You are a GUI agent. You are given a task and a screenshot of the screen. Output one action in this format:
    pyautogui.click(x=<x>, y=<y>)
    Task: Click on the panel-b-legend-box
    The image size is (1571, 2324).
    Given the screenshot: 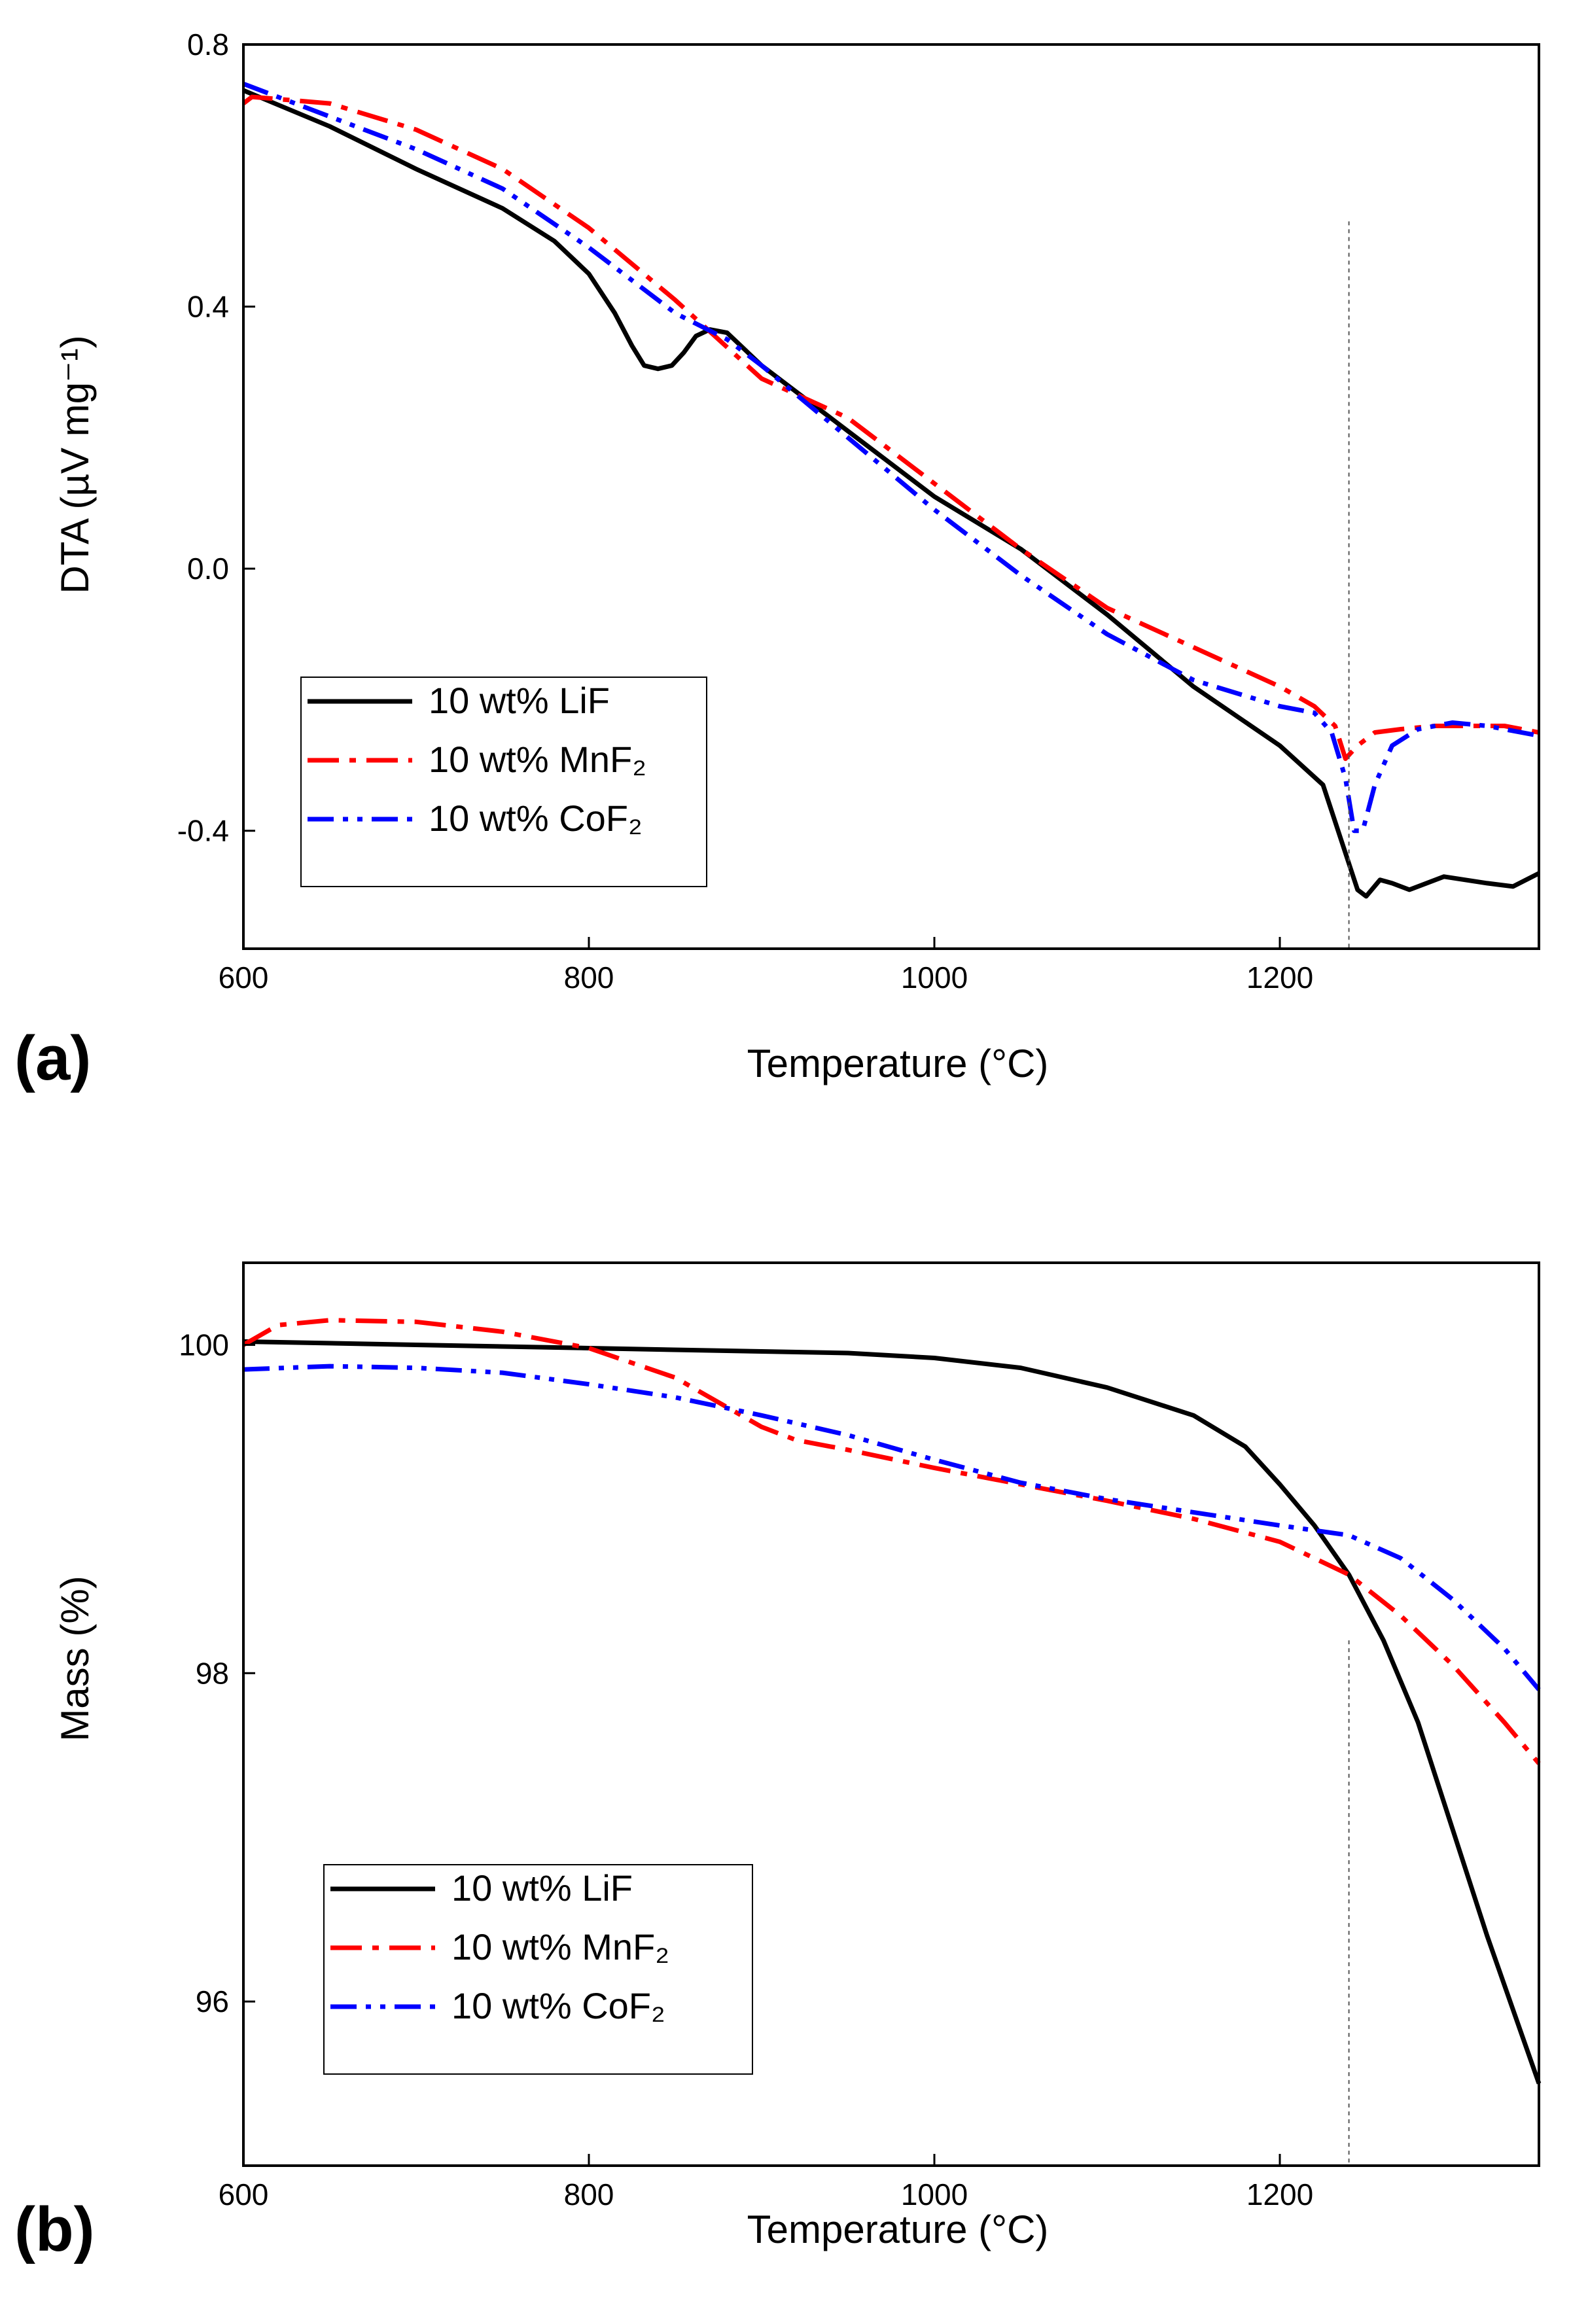 What is the action you would take?
    pyautogui.click(x=538, y=1969)
    